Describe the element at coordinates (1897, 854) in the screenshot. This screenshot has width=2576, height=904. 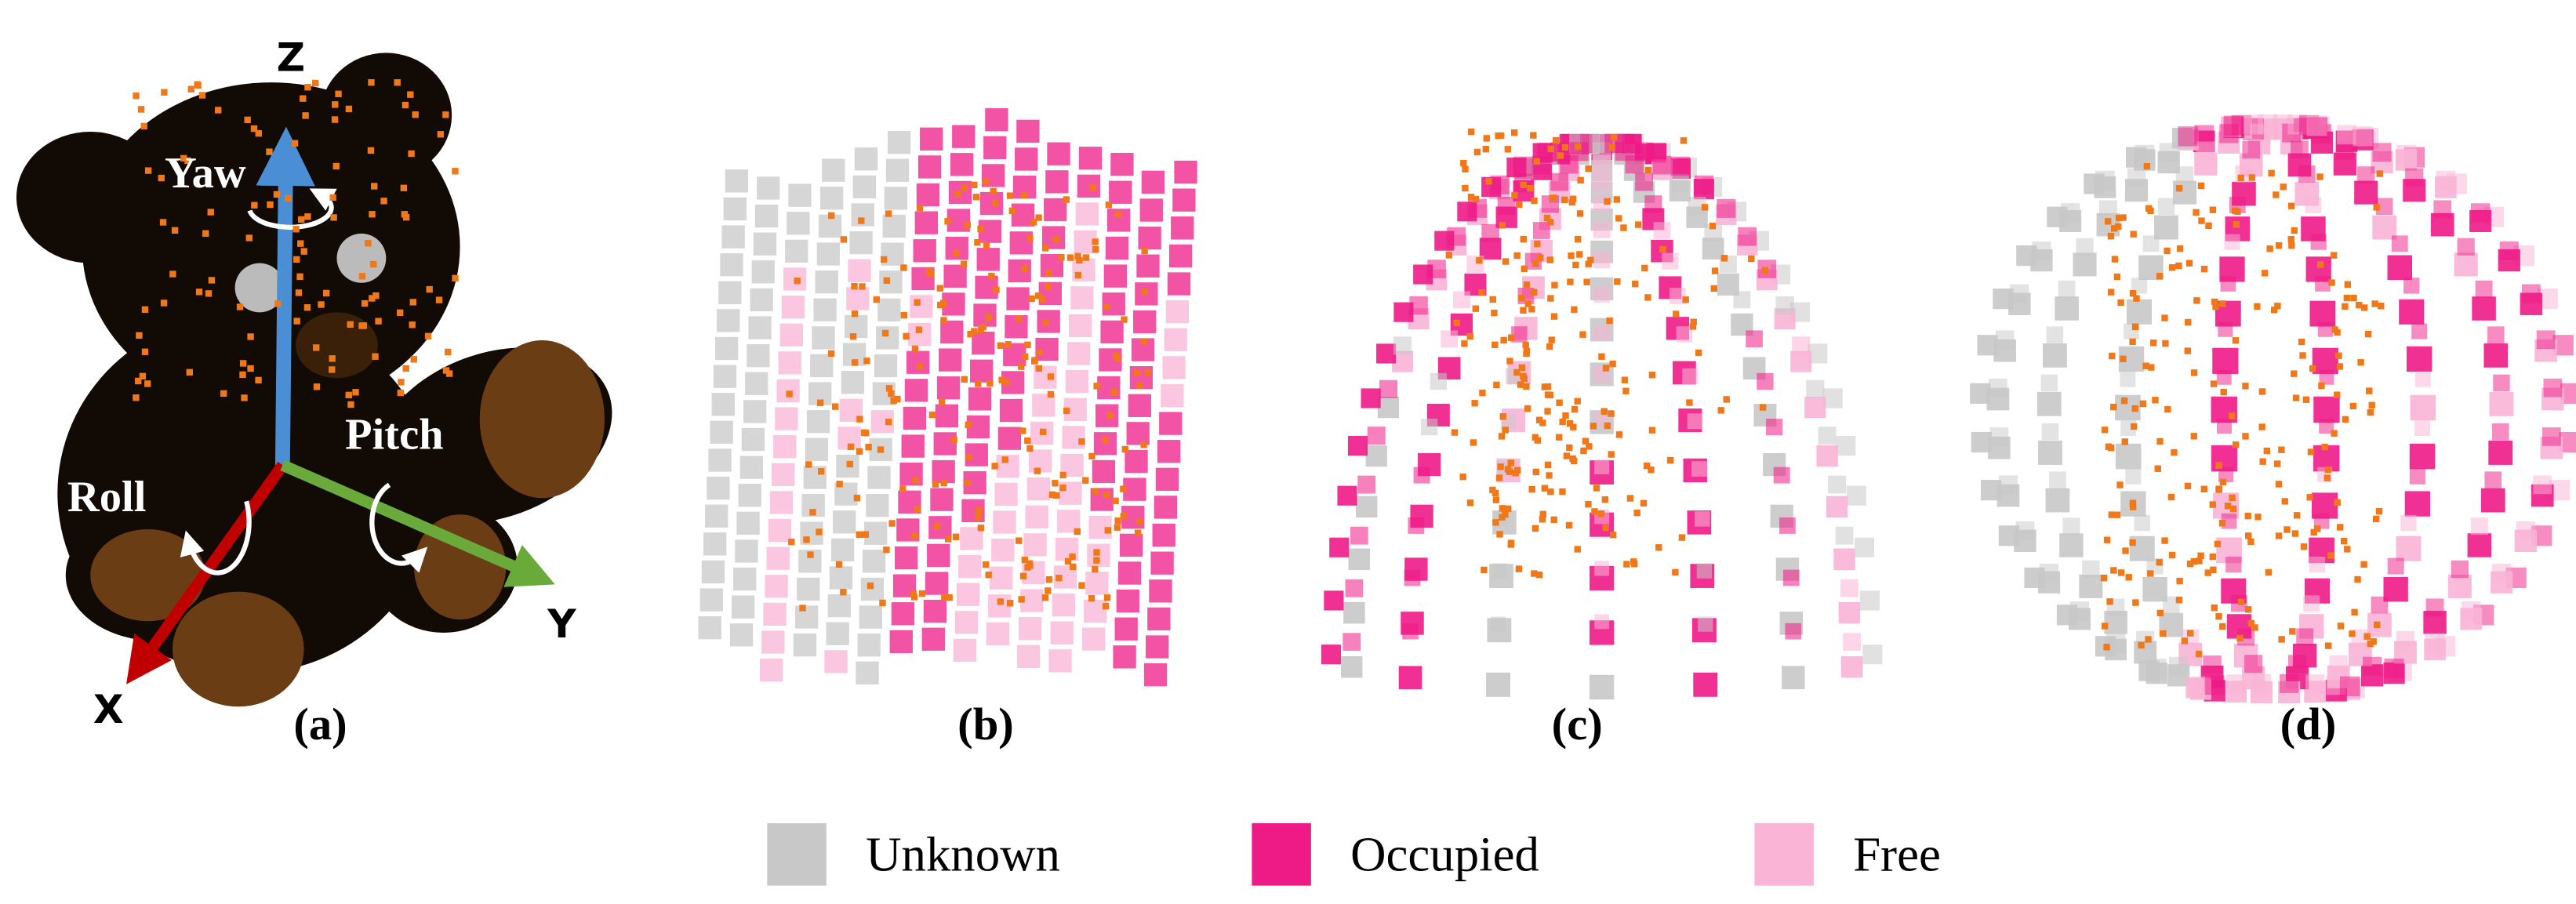
I see `legend-label: Free` at that location.